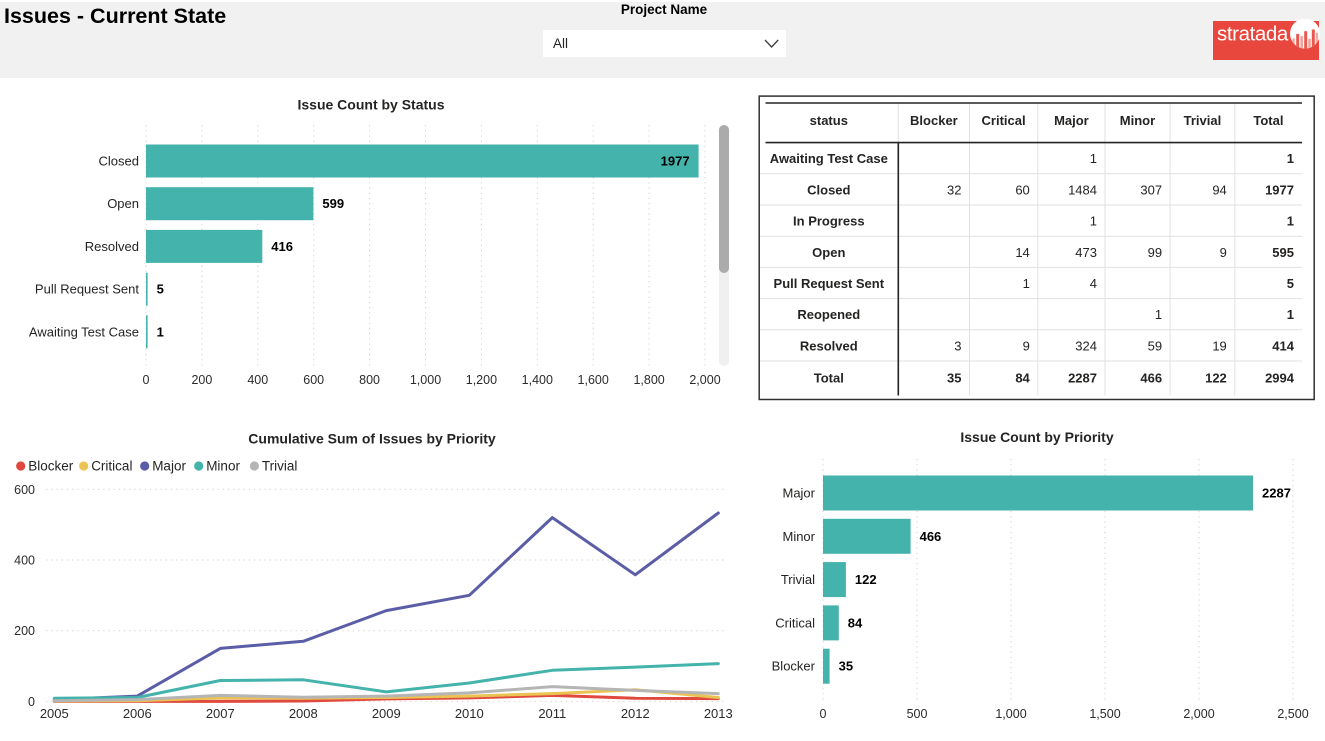 The width and height of the screenshot is (1325, 741). What do you see at coordinates (648, 380) in the screenshot?
I see `svg-text: 1,800` at bounding box center [648, 380].